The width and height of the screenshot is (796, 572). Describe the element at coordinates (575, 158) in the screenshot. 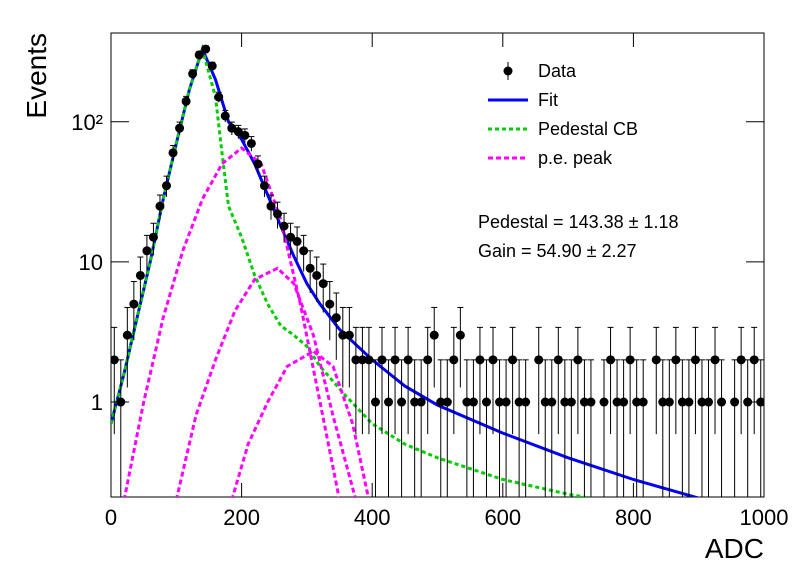

I see `legend-label: p.e. peak` at that location.